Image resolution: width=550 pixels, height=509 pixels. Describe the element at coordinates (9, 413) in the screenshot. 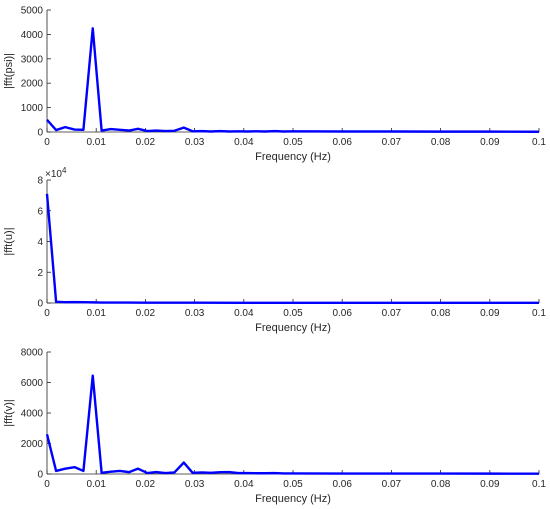

I see `y-axis-label: |fft(v)|` at that location.